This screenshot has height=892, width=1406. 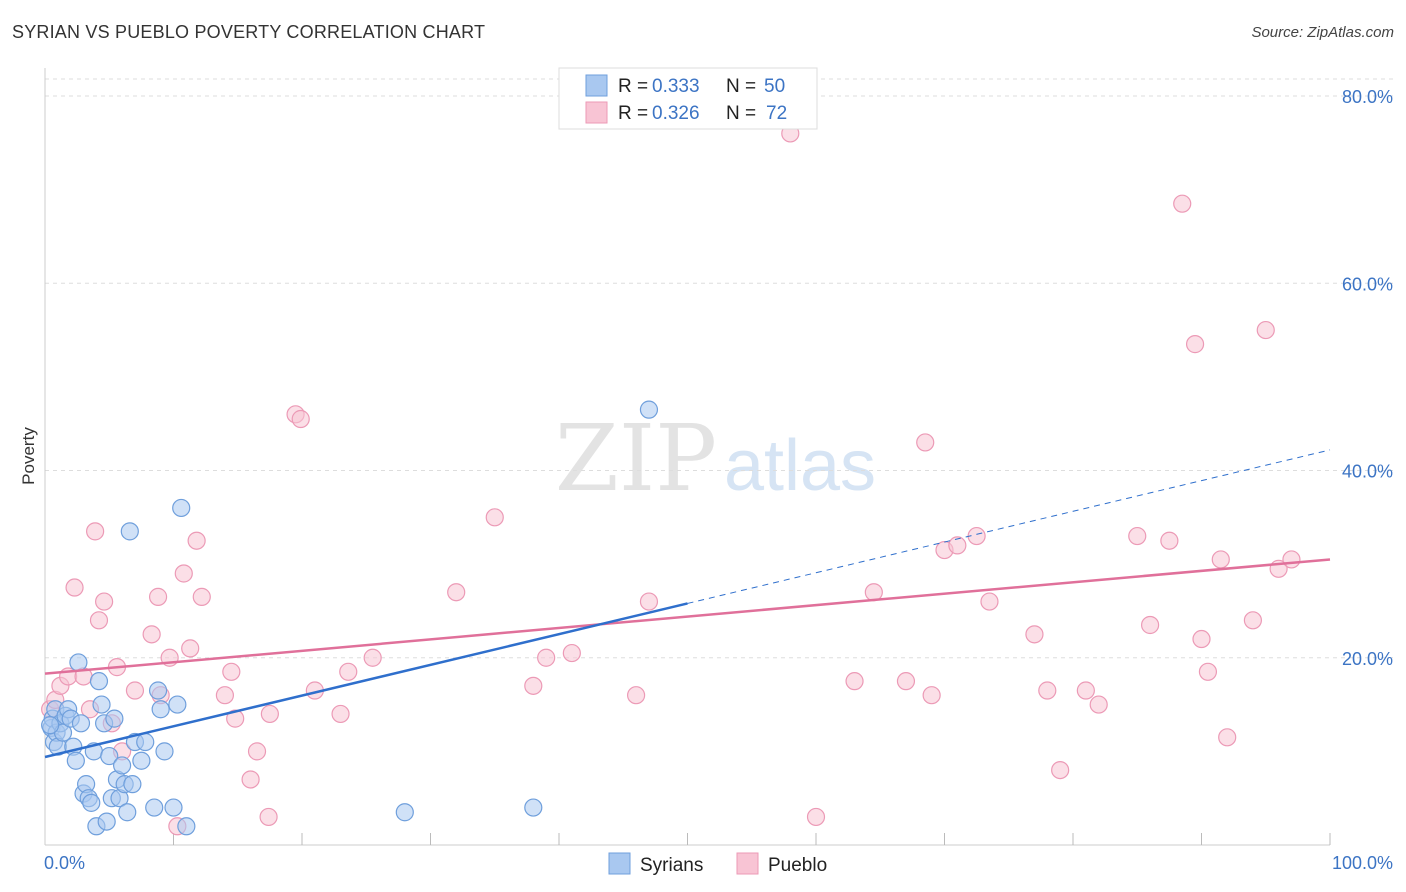 I want to click on y-tick-labels: 20.0% 40.0% 60.0% 80.0%, so click(x=1367, y=378).